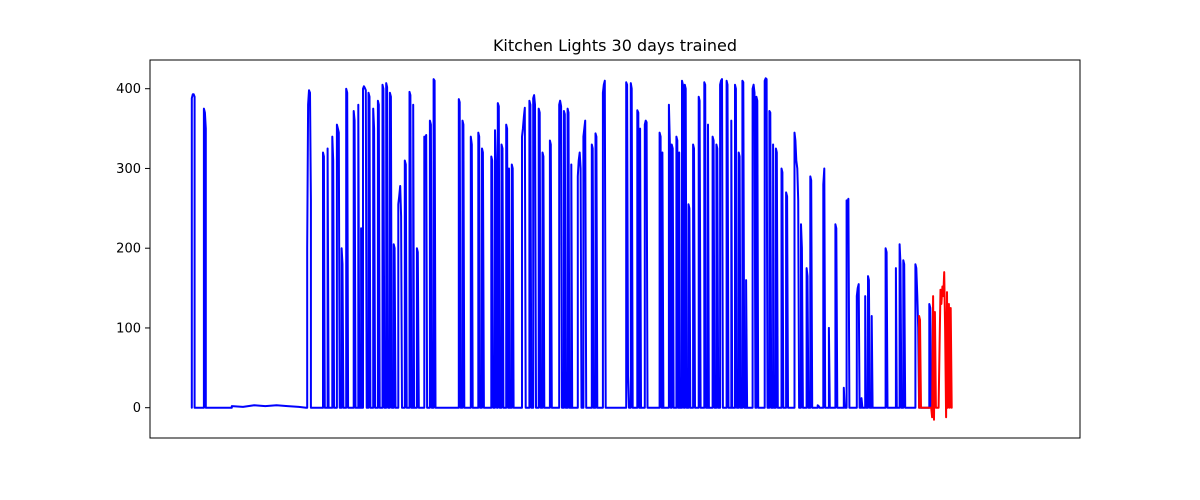 The image size is (1200, 500). I want to click on chart-title: Kitchen Lights 30 days trained, so click(615, 45).